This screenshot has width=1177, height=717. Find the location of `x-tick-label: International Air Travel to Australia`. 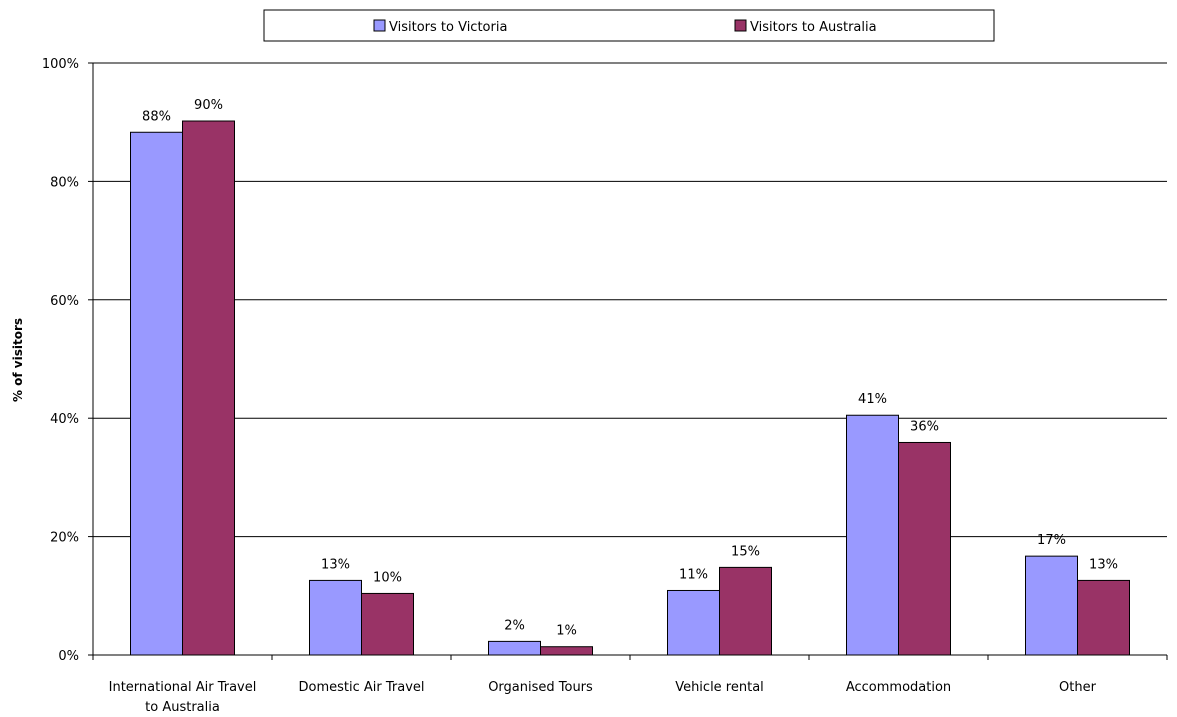

x-tick-label: International Air Travel to Australia is located at coordinates (183, 697).